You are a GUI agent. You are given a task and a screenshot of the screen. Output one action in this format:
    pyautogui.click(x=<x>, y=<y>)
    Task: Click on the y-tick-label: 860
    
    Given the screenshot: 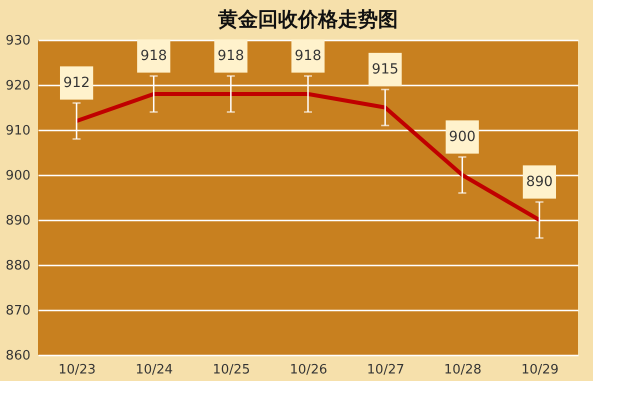 What is the action you would take?
    pyautogui.click(x=18, y=356)
    